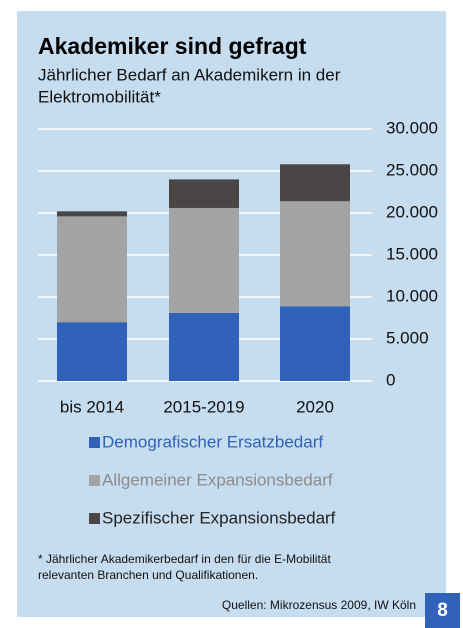  Describe the element at coordinates (189, 74) in the screenshot. I see `subtitle: Jährlicher Bedarf an Akademikern in der` at that location.